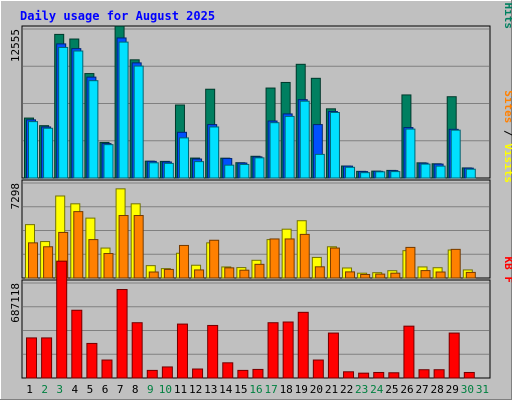 The height and width of the screenshot is (400, 512). What do you see at coordinates (507, 106) in the screenshot?
I see `legend-text-0: Sites` at bounding box center [507, 106].